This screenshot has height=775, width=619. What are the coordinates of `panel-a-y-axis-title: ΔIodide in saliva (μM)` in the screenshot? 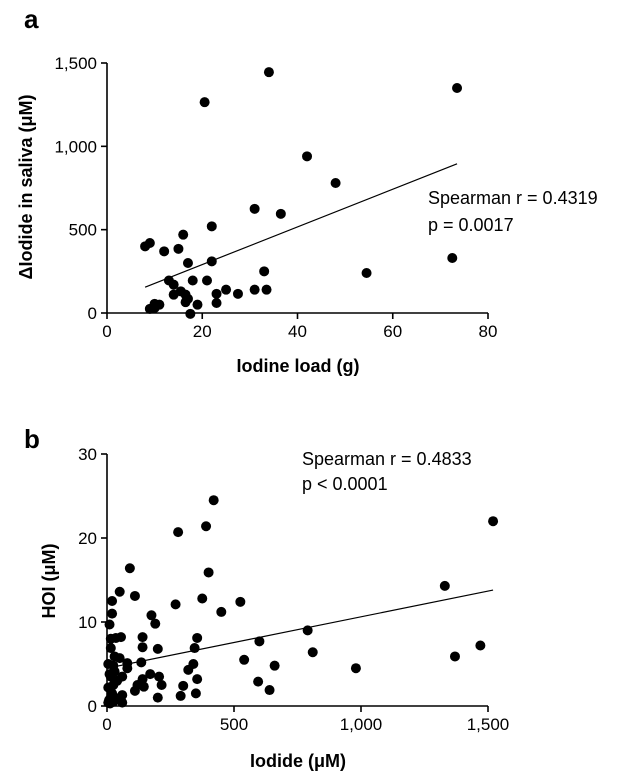 It's located at (26, 187).